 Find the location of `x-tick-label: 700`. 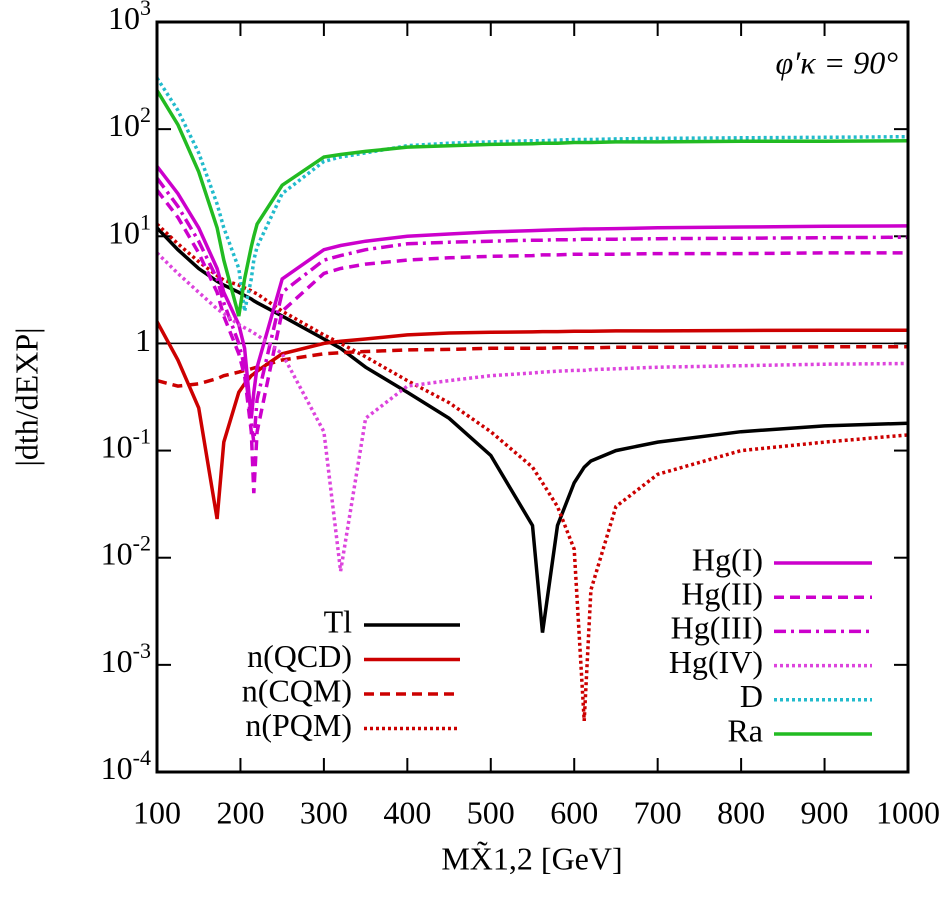

x-tick-label: 700 is located at coordinates (658, 812).